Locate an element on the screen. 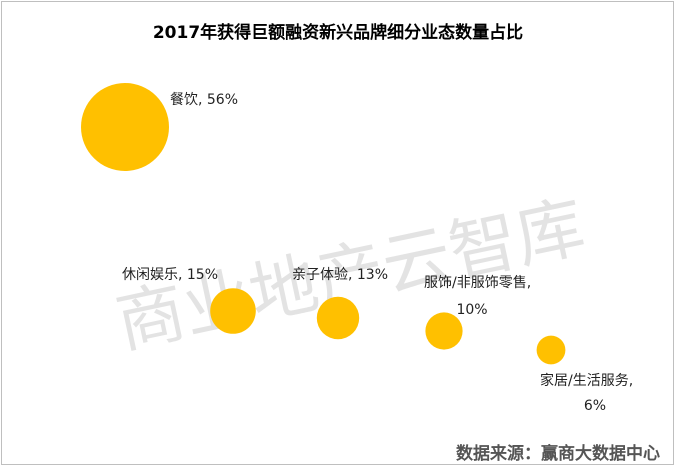 The width and height of the screenshot is (677, 468). chart-title: 2017年获得巨额融资新兴品牌细分业态数量占比 is located at coordinates (338, 32).